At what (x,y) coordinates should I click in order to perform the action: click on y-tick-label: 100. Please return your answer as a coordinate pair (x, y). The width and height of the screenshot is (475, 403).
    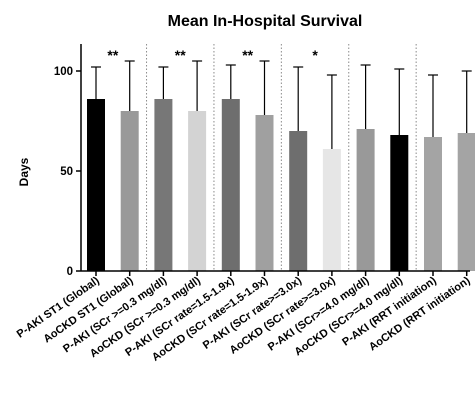
    Looking at the image, I should click on (63, 72).